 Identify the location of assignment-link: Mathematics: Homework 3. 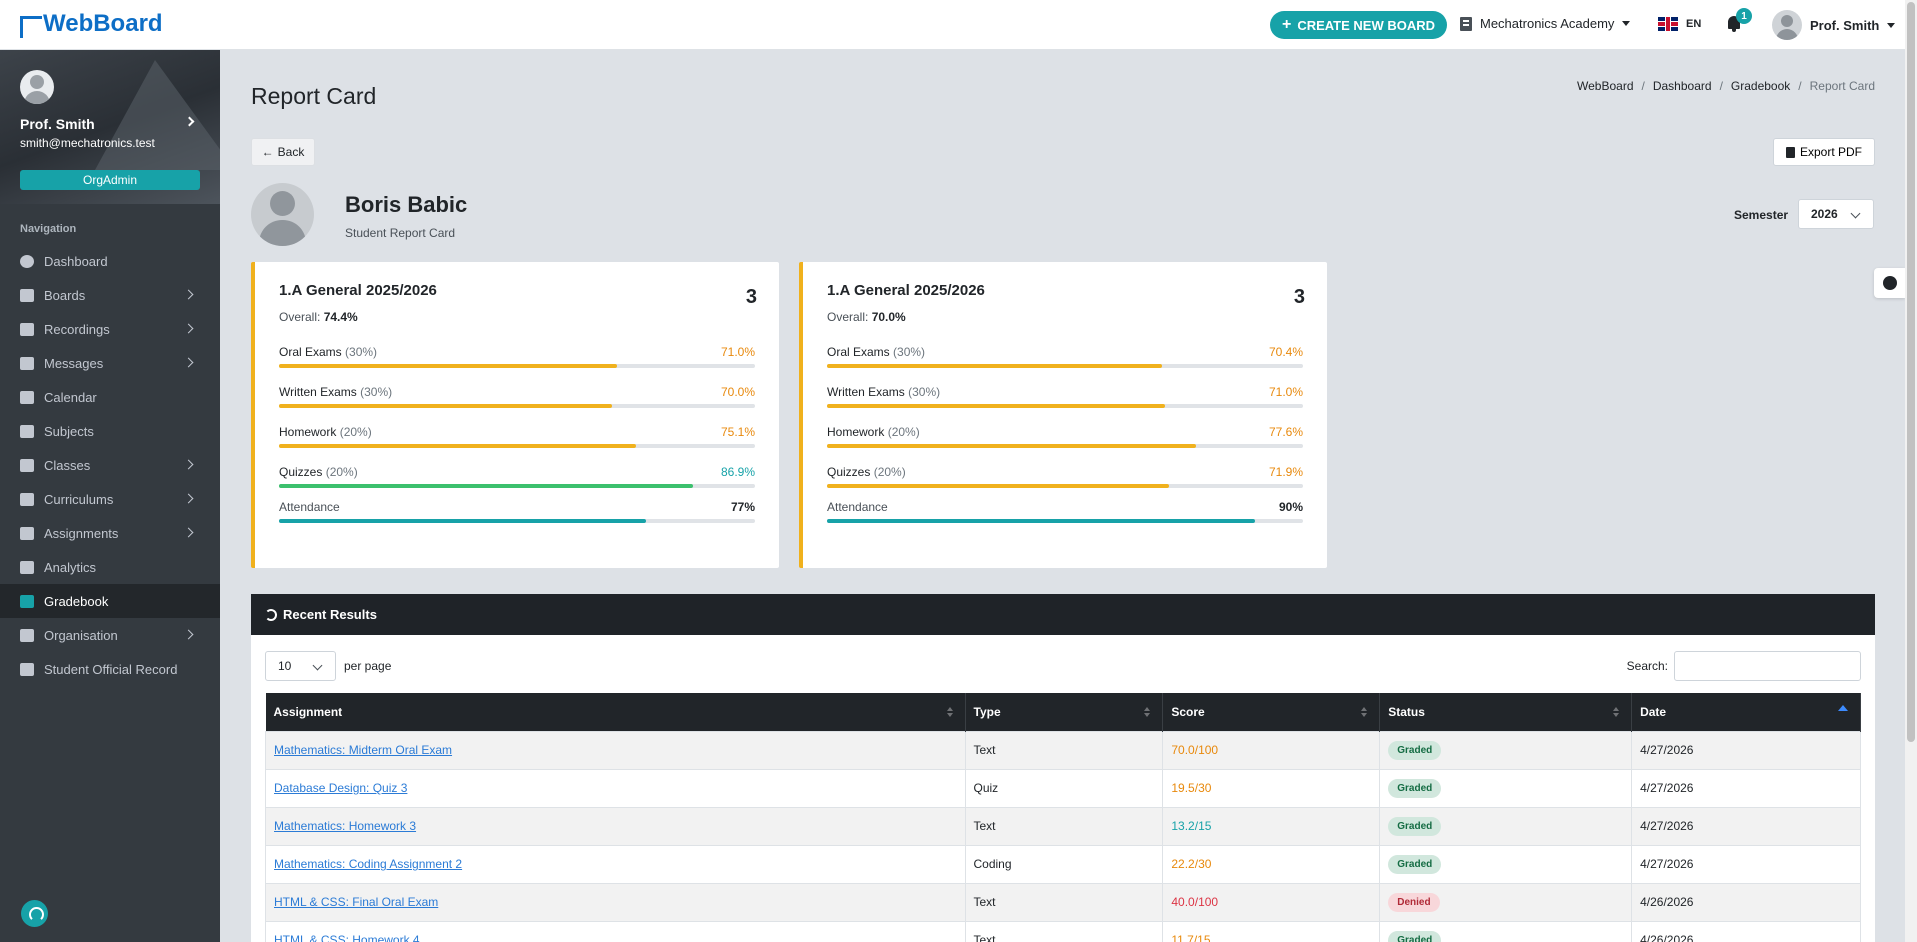
(345, 826).